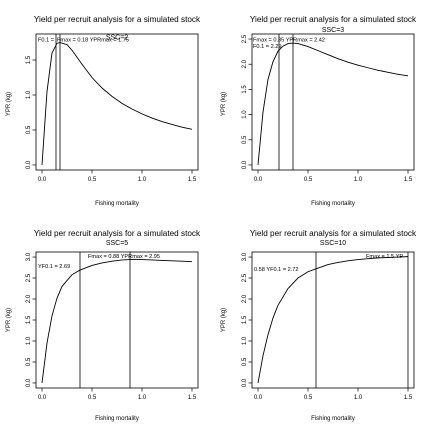 This screenshot has height=437, width=432. Describe the element at coordinates (333, 243) in the screenshot. I see `panel-subtitle: SSC=10` at that location.